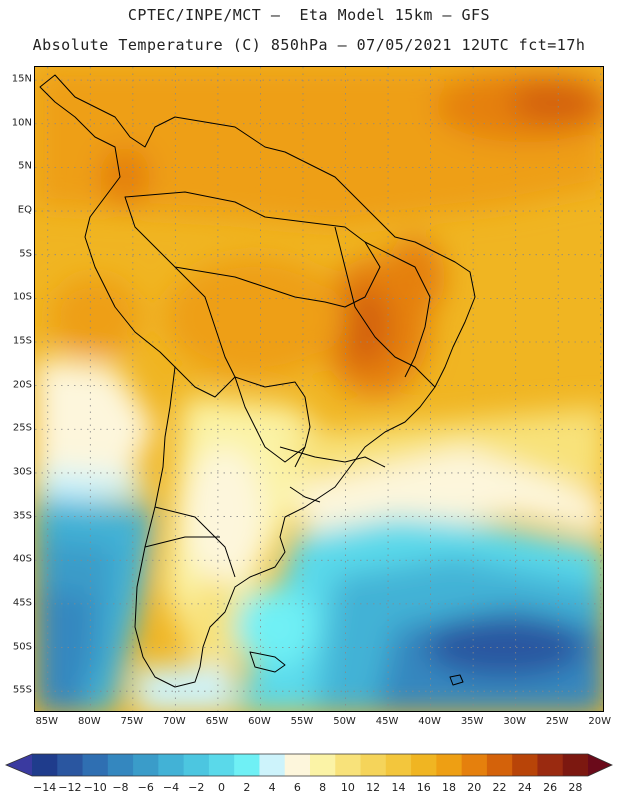  Describe the element at coordinates (21, 123) in the screenshot. I see `lat-label: 10N` at that location.